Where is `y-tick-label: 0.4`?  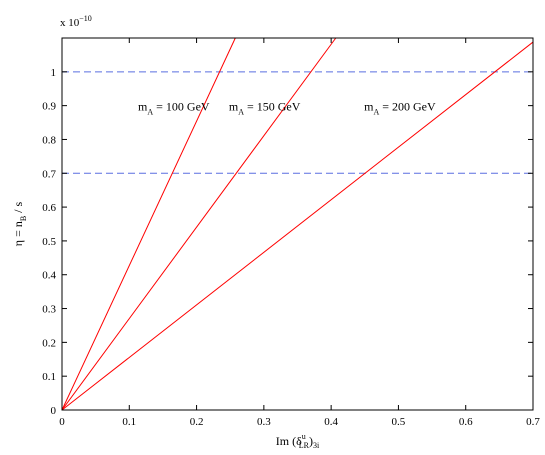 y-tick-label: 0.4 is located at coordinates (49, 276).